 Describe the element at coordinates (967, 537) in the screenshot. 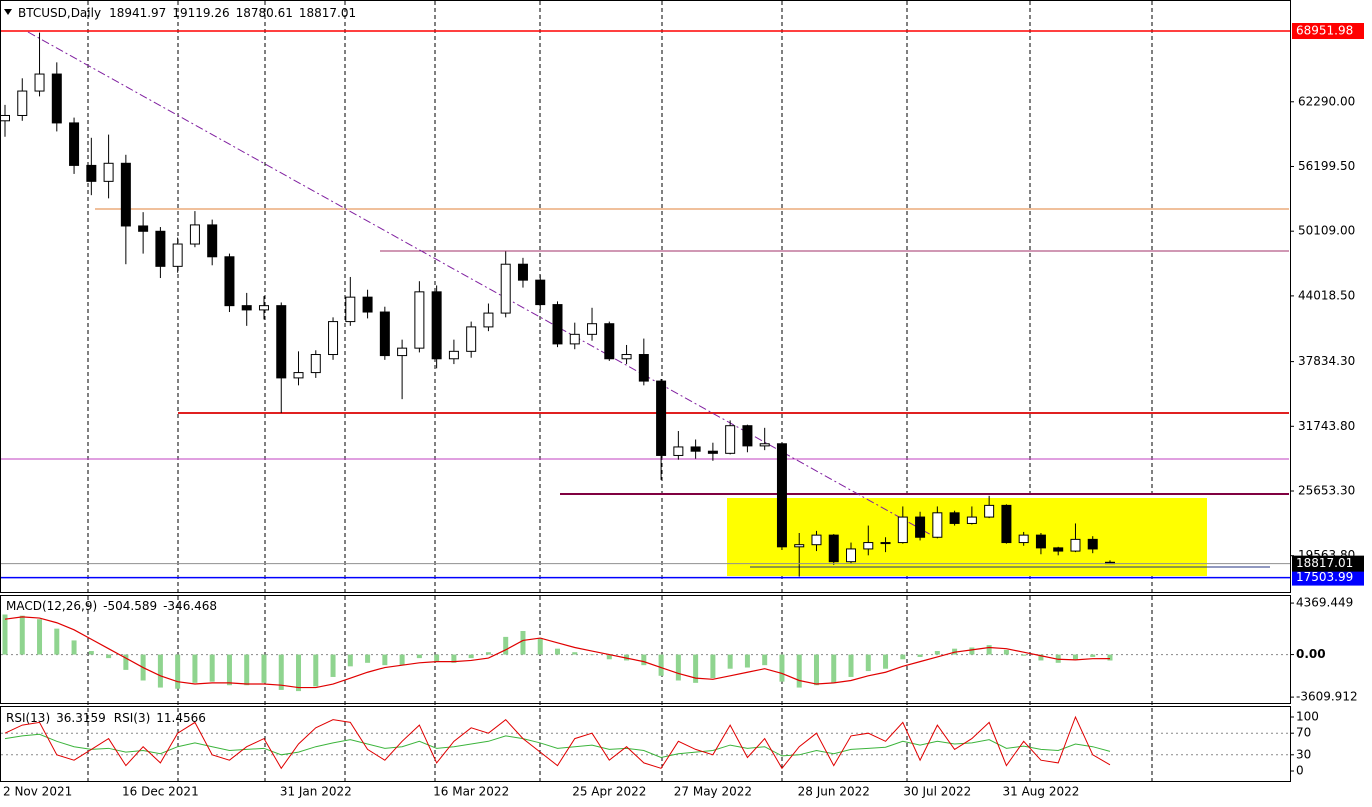

I see `range-box` at that location.